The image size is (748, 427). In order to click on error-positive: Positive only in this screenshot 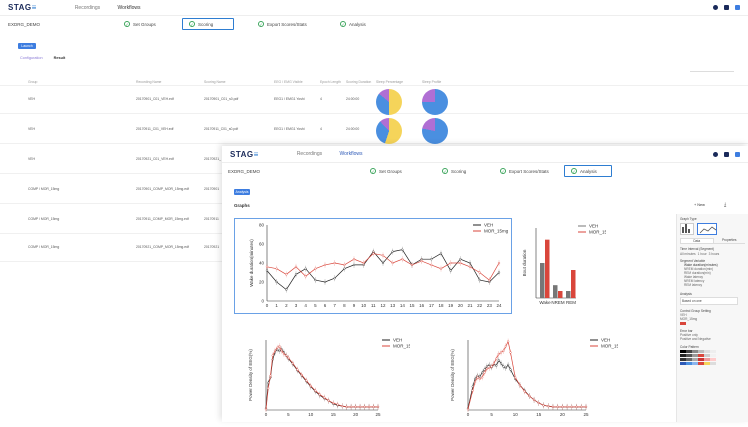, I will do `click(689, 335)`.